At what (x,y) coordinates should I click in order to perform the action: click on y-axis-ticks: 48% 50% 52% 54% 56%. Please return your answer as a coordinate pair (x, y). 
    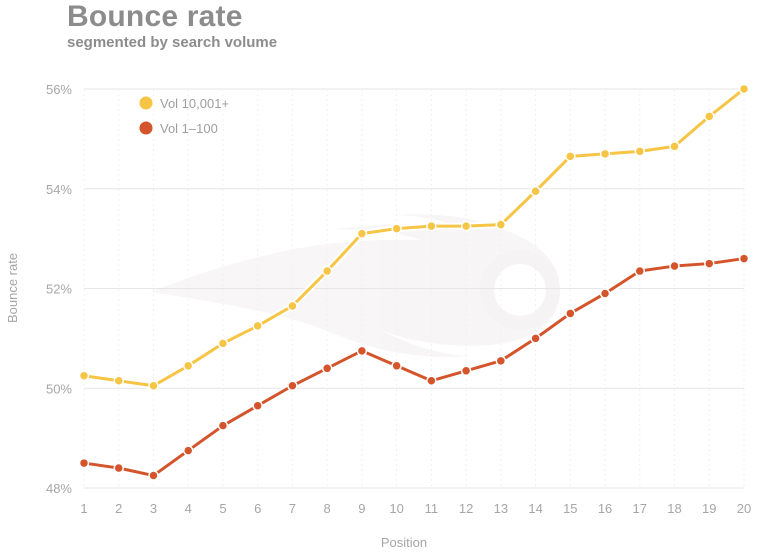
    Looking at the image, I should click on (59, 289).